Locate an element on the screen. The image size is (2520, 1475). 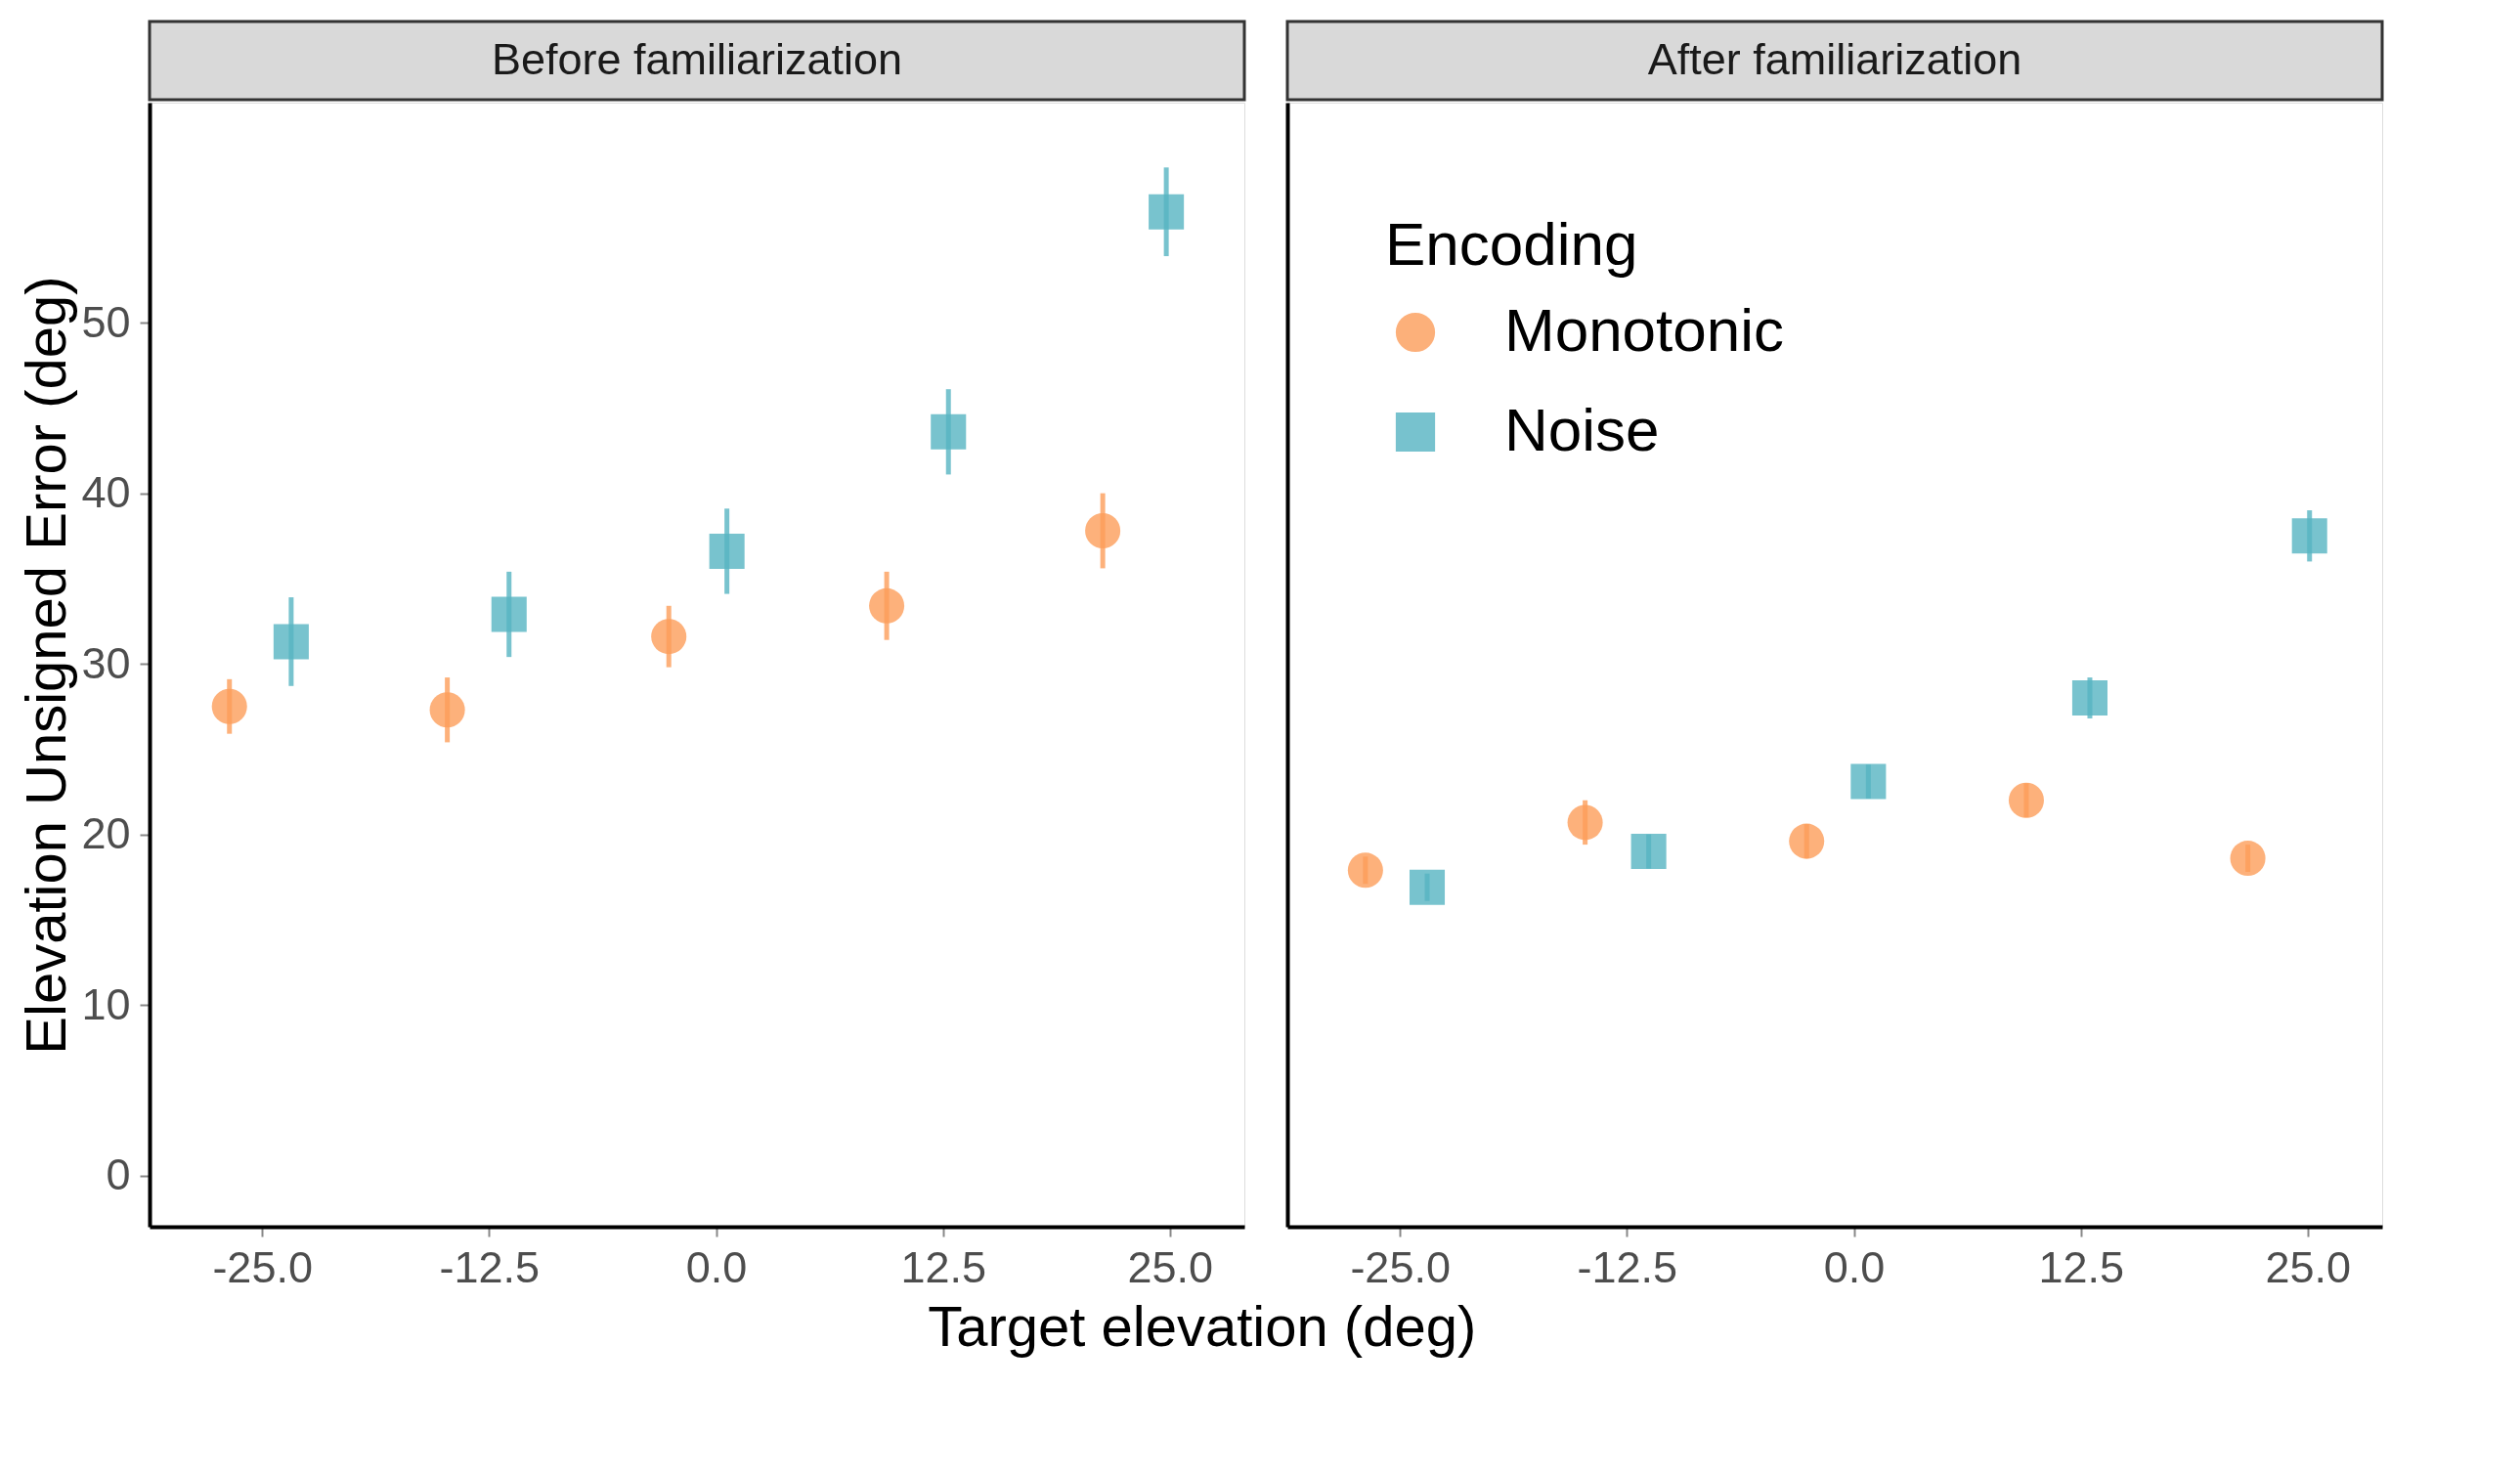
x-axis-title: Target elevation (deg) is located at coordinates (1202, 1326).